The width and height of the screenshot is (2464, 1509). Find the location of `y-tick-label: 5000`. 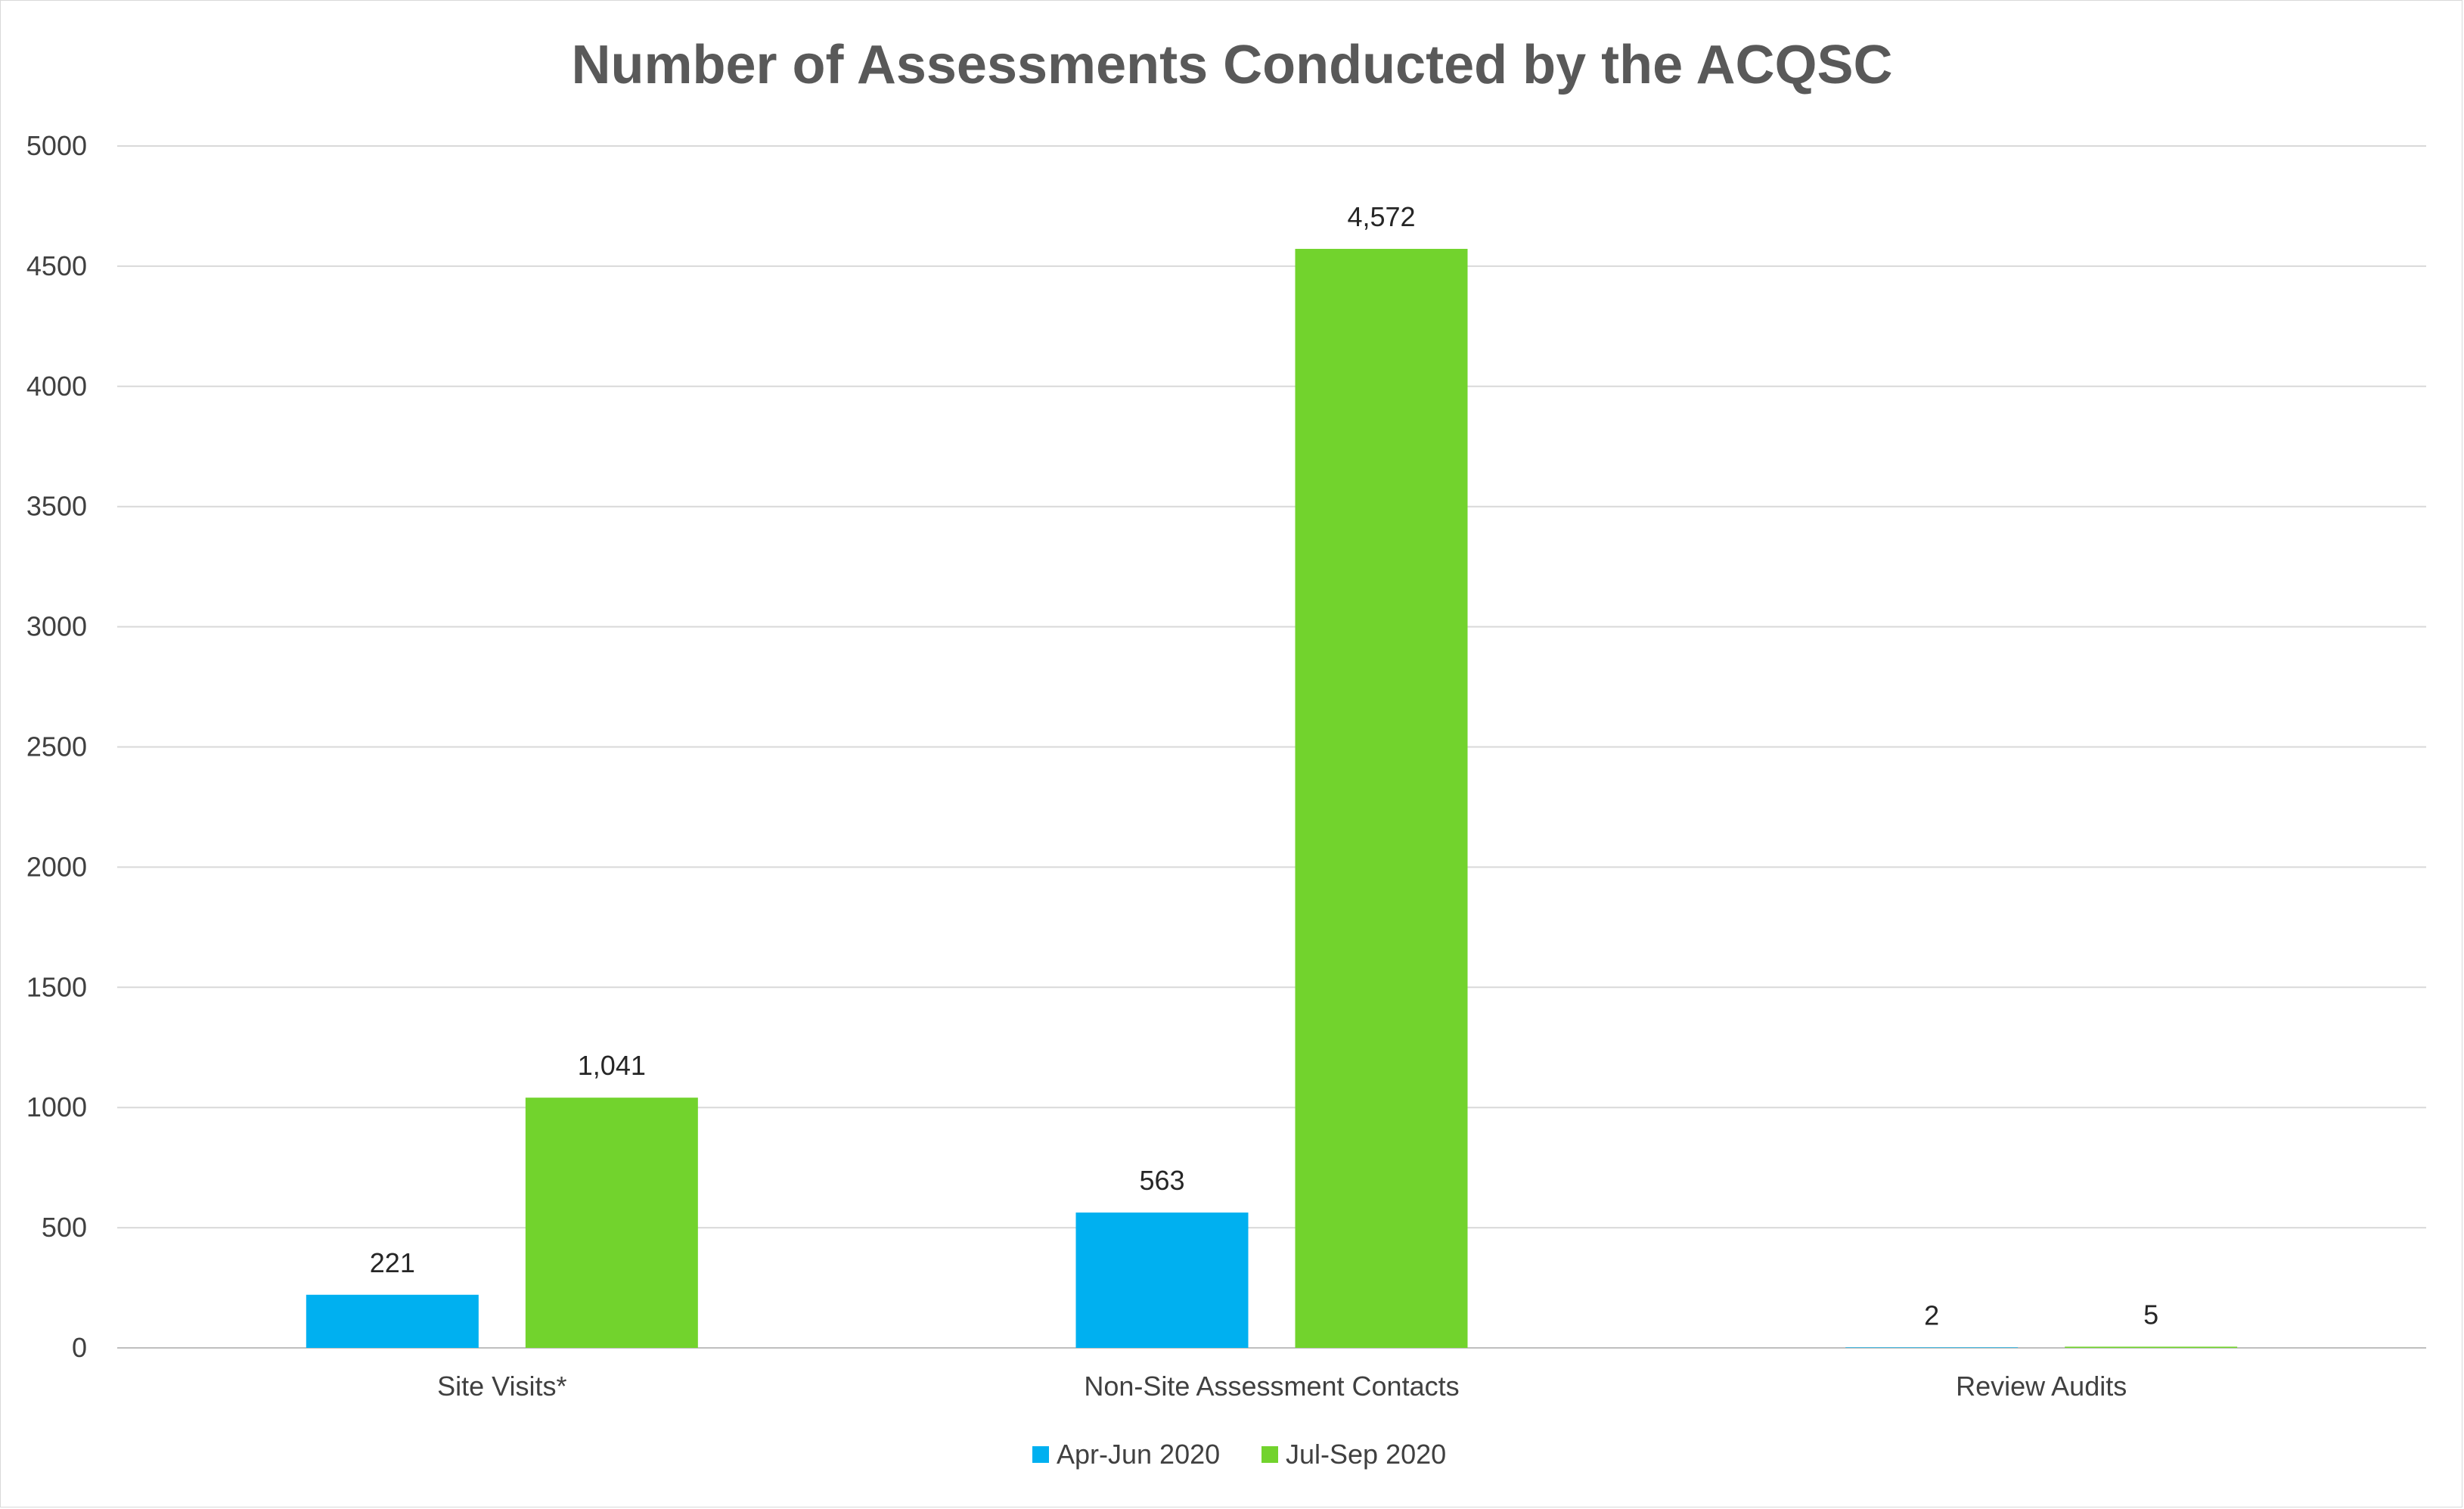

y-tick-label: 5000 is located at coordinates (56, 145).